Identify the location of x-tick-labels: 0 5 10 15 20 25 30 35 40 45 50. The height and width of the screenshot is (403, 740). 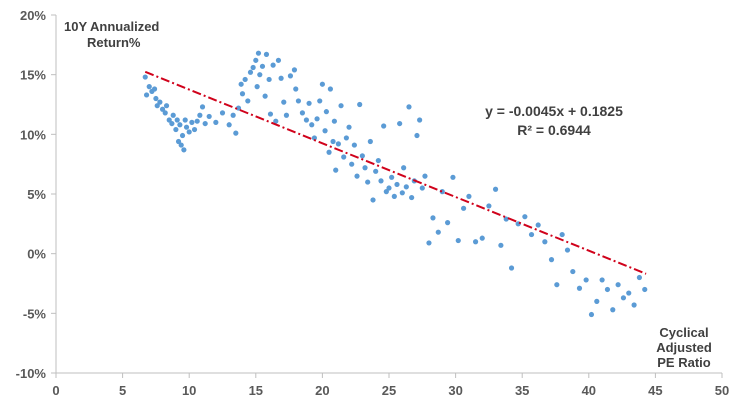
(390, 385).